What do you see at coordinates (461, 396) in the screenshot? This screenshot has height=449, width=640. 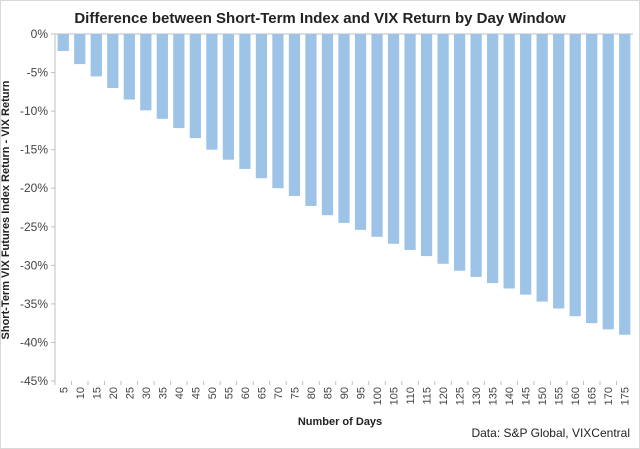 I see `x-tick-label: 125` at bounding box center [461, 396].